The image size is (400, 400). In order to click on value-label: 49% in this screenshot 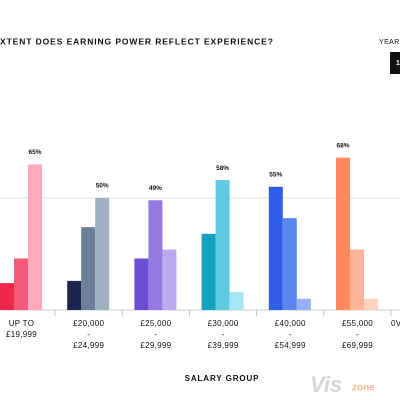, I will do `click(155, 188)`.